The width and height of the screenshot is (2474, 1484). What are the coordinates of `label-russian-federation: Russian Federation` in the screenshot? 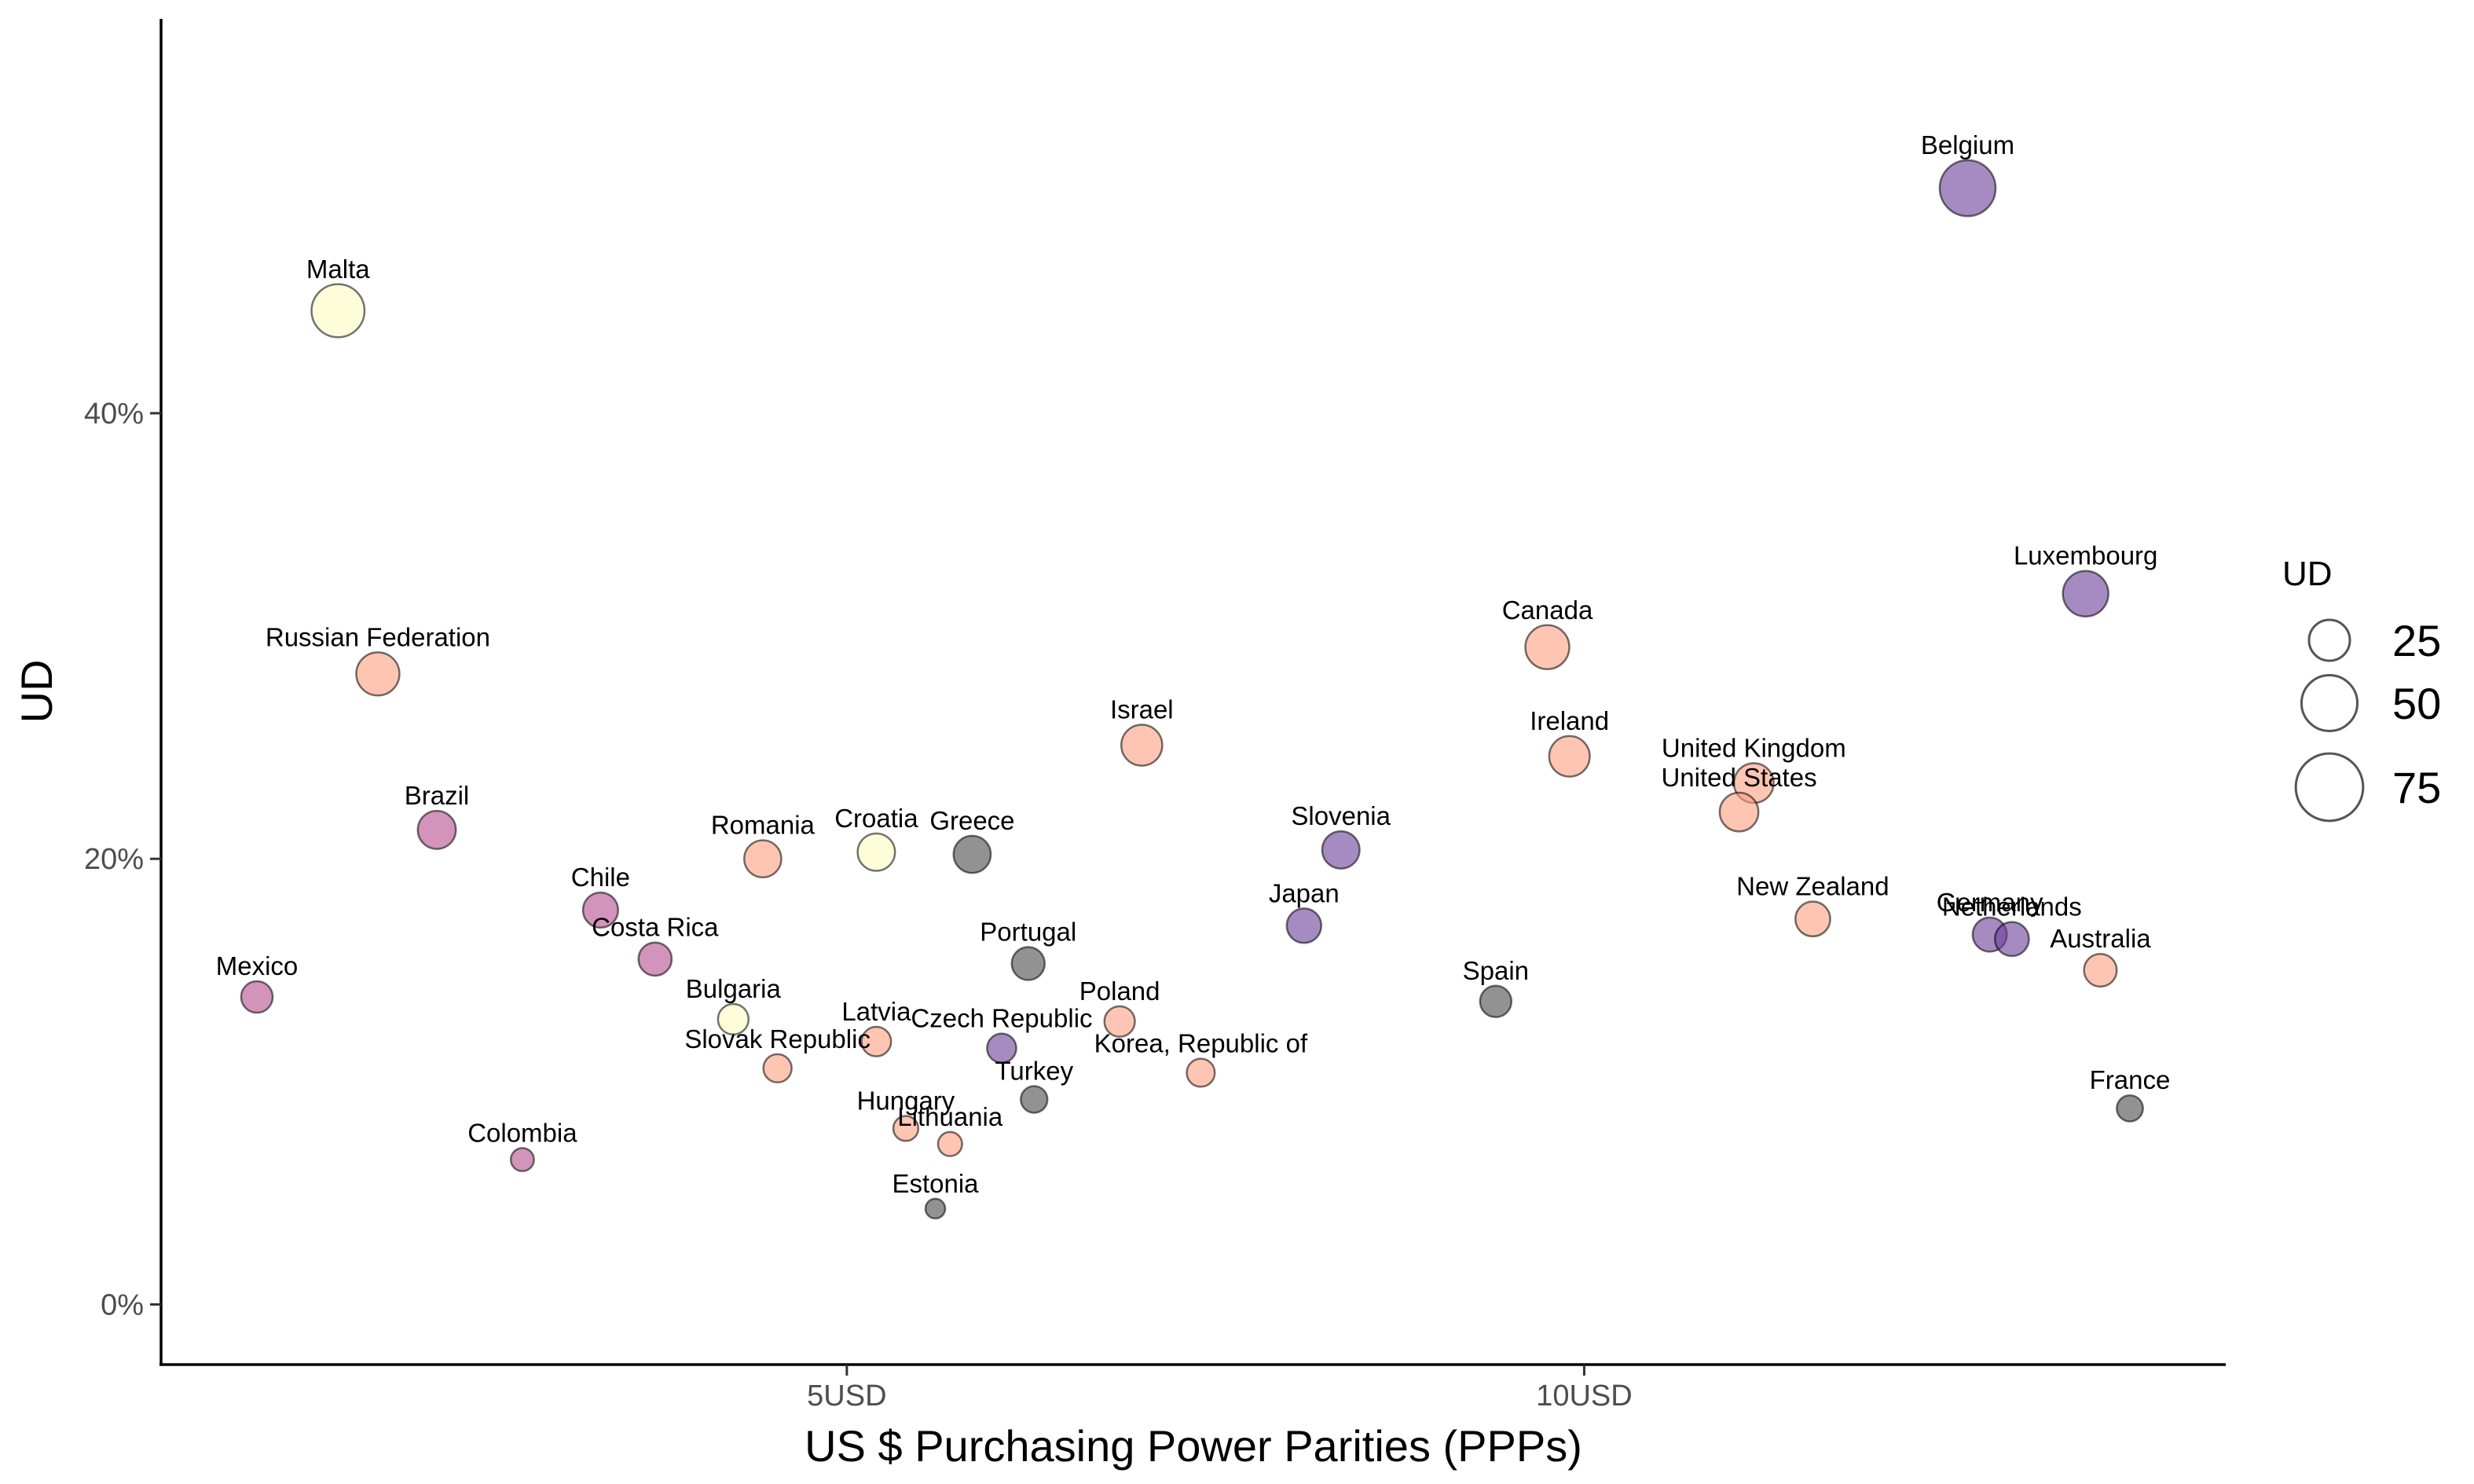 It's located at (378, 636).